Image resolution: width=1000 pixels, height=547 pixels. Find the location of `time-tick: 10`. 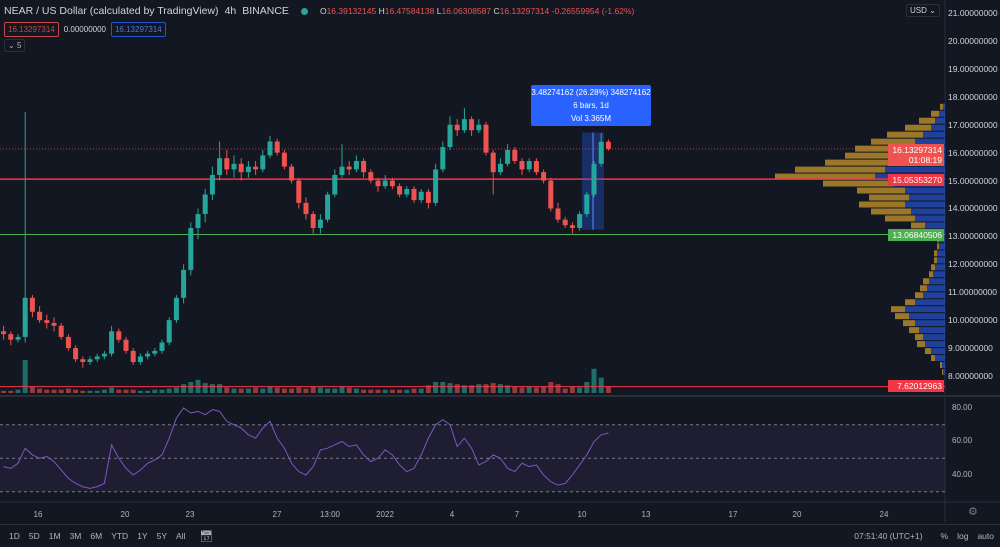

time-tick: 10 is located at coordinates (582, 514).